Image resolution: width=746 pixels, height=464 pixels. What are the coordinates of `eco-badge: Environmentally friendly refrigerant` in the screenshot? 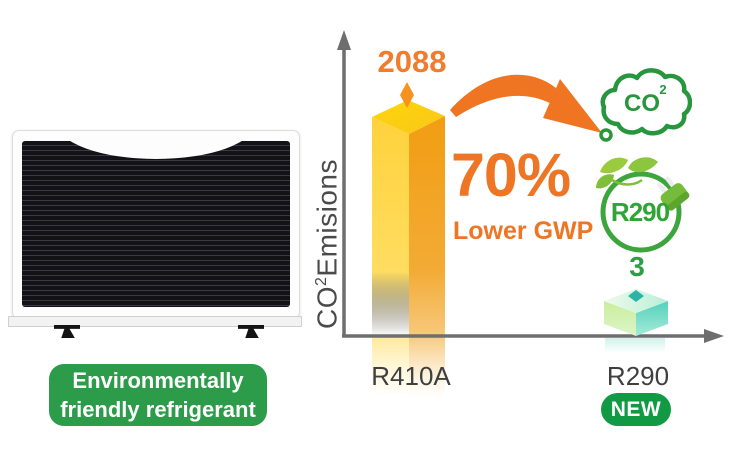 It's located at (158, 395).